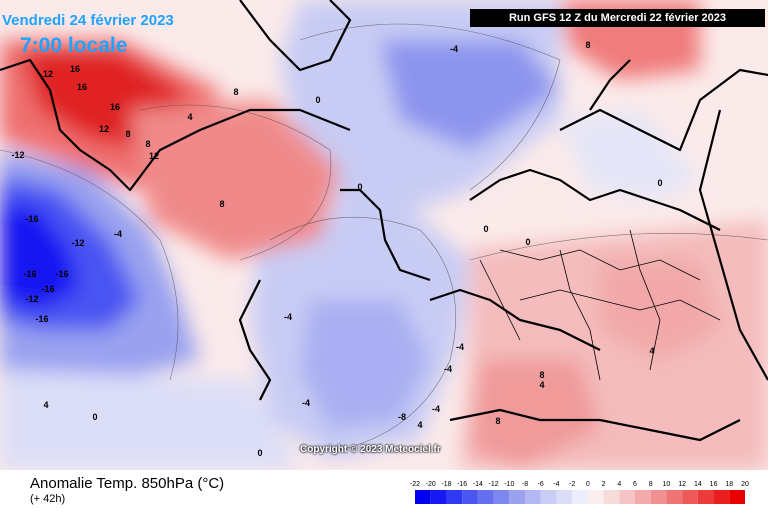  What do you see at coordinates (127, 483) in the screenshot?
I see `map-title: Anomalie Temp. 850hPa (°C)` at bounding box center [127, 483].